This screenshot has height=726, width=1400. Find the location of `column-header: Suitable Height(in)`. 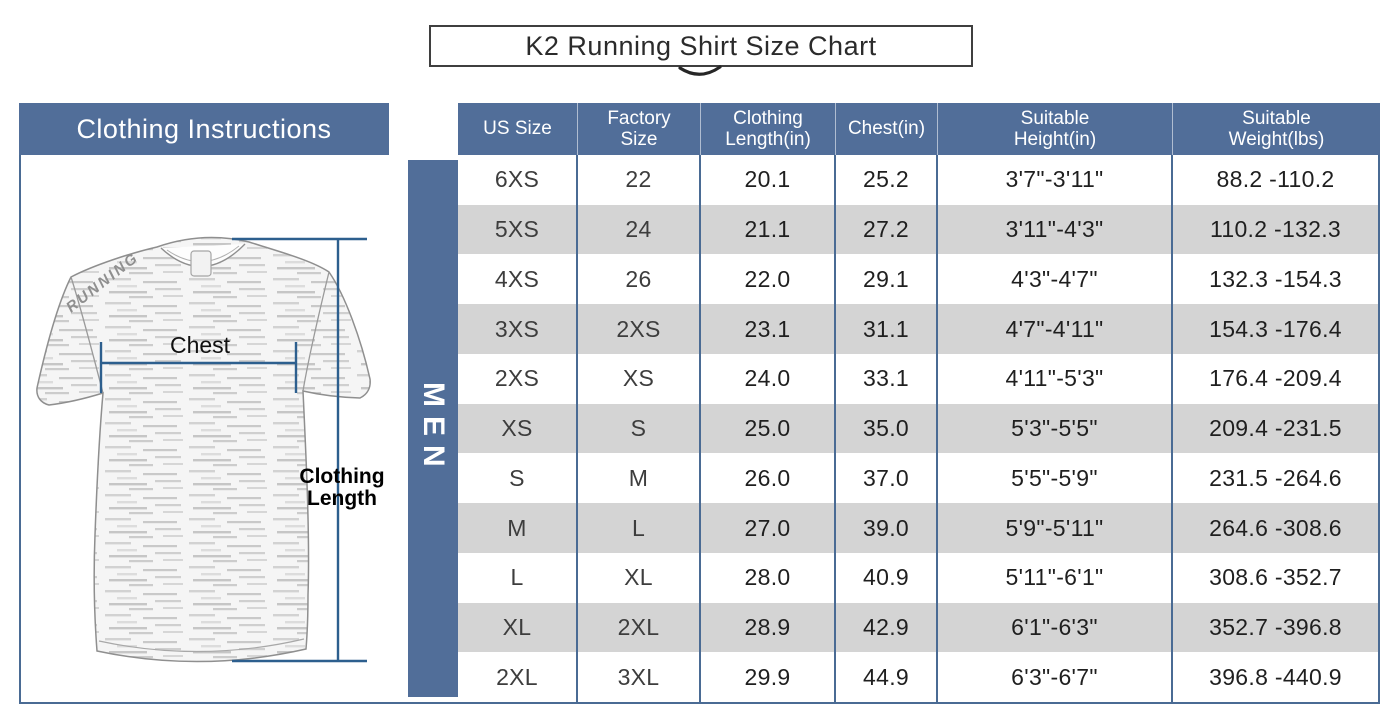

column-header: Suitable Height(in) is located at coordinates (1055, 129).